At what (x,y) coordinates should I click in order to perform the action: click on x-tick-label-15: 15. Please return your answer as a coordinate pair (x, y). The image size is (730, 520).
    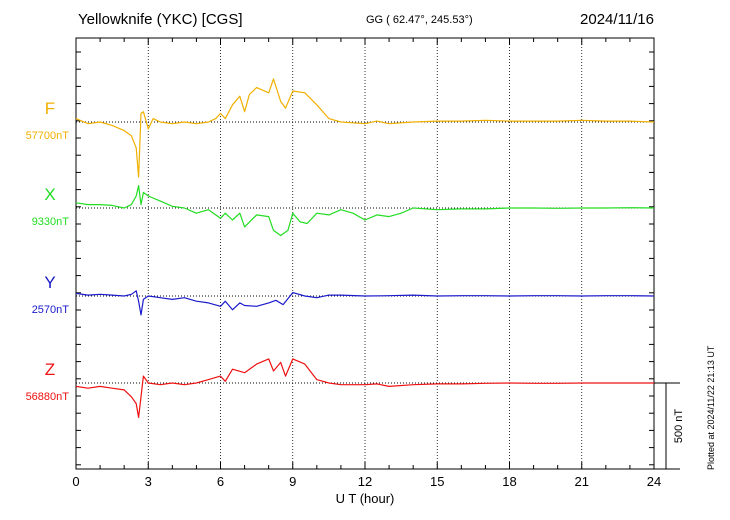
    Looking at the image, I should click on (437, 481).